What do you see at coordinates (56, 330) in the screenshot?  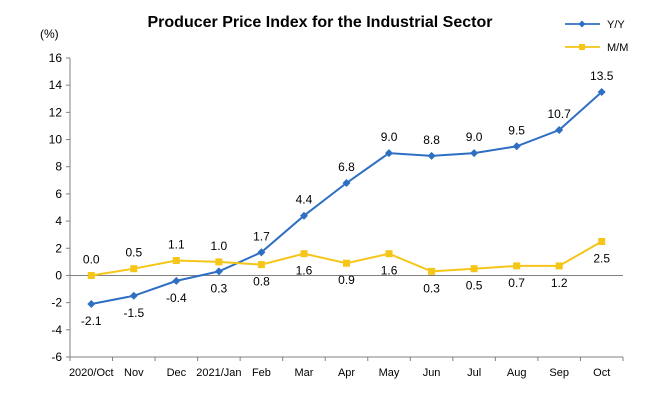 I see `y-tick-label: -4` at bounding box center [56, 330].